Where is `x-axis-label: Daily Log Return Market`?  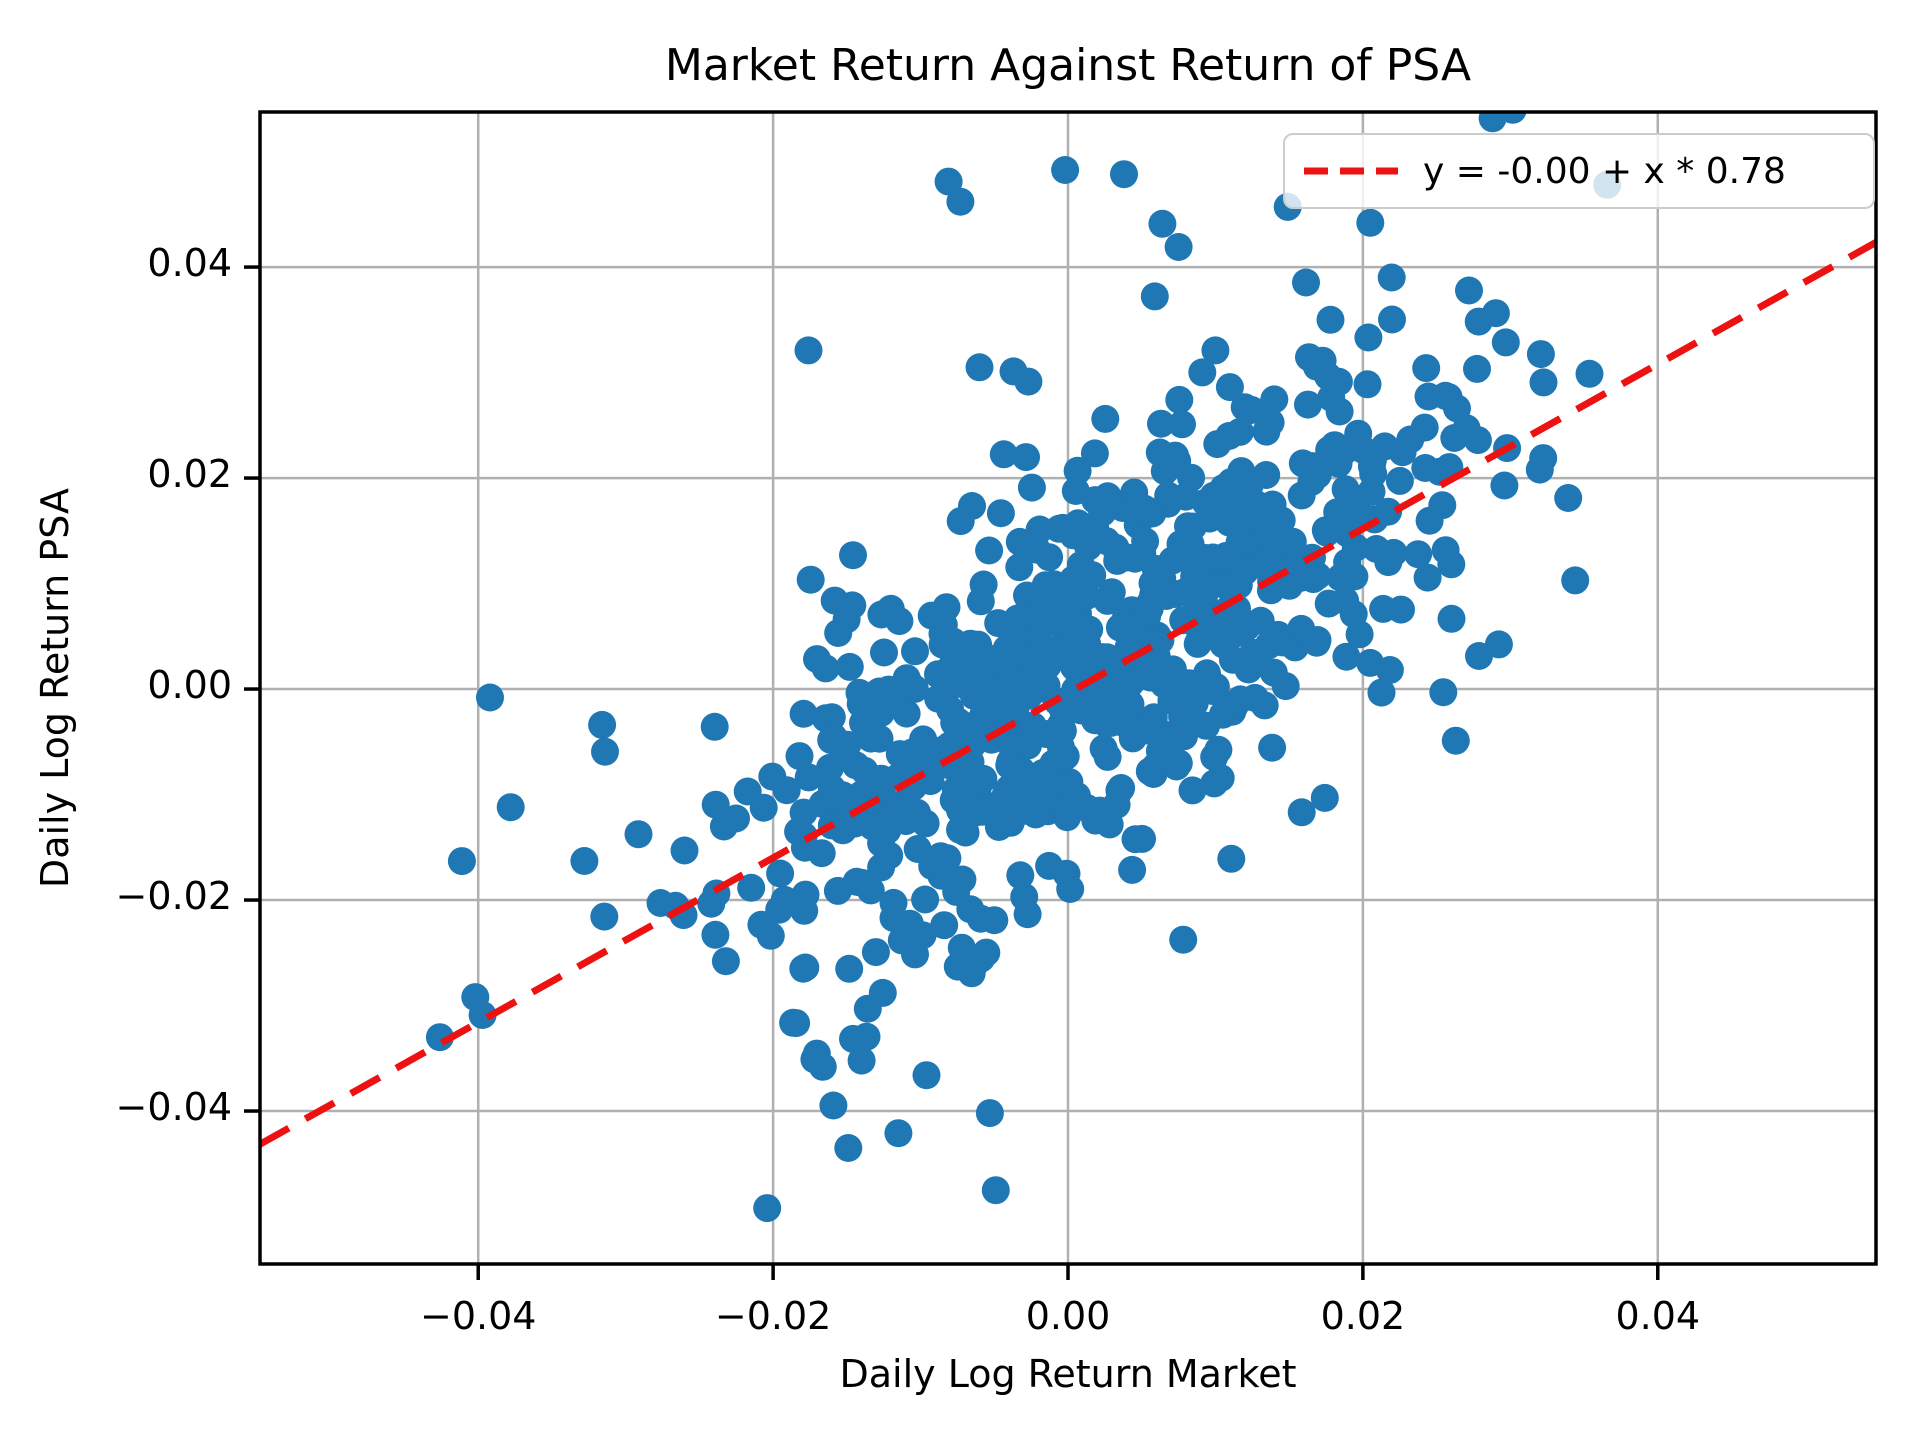 x-axis-label: Daily Log Return Market is located at coordinates (1068, 1374).